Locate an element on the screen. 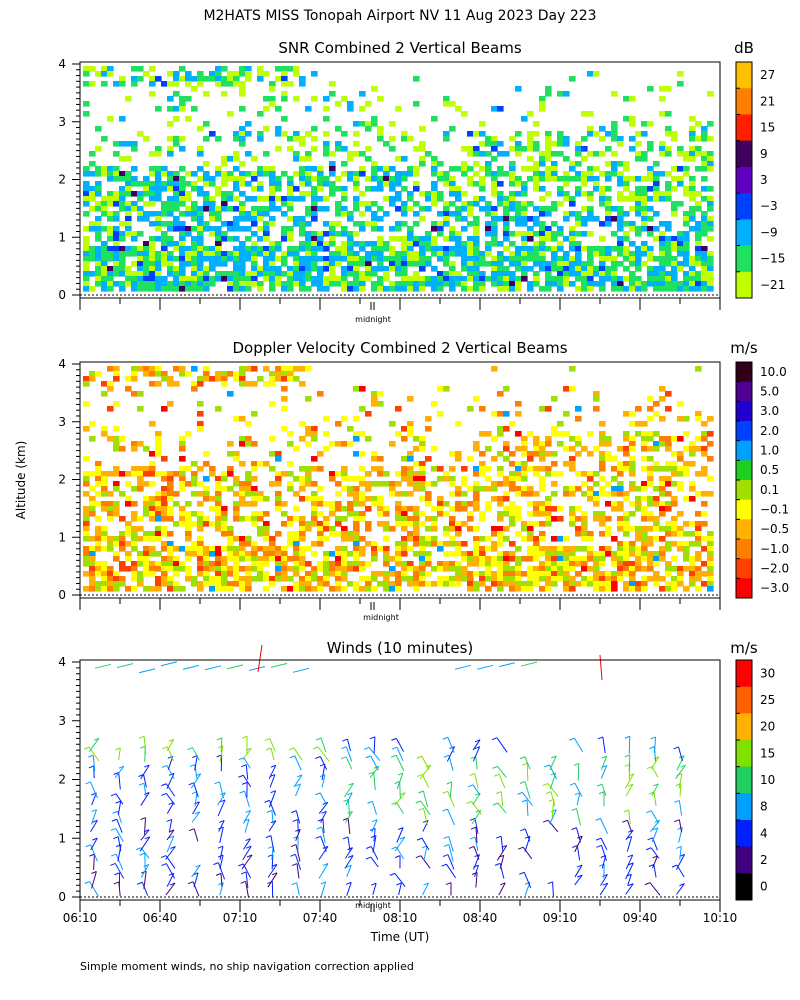 This screenshot has width=800, height=1000. colorbar-label: 3 is located at coordinates (764, 180).